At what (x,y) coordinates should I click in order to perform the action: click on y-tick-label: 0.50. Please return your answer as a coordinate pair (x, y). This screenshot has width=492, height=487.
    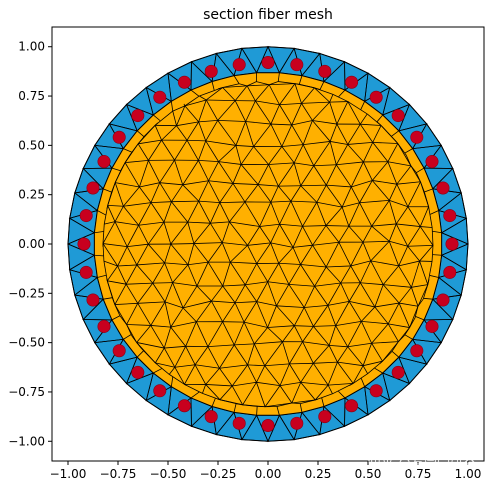
    Looking at the image, I should click on (31, 145).